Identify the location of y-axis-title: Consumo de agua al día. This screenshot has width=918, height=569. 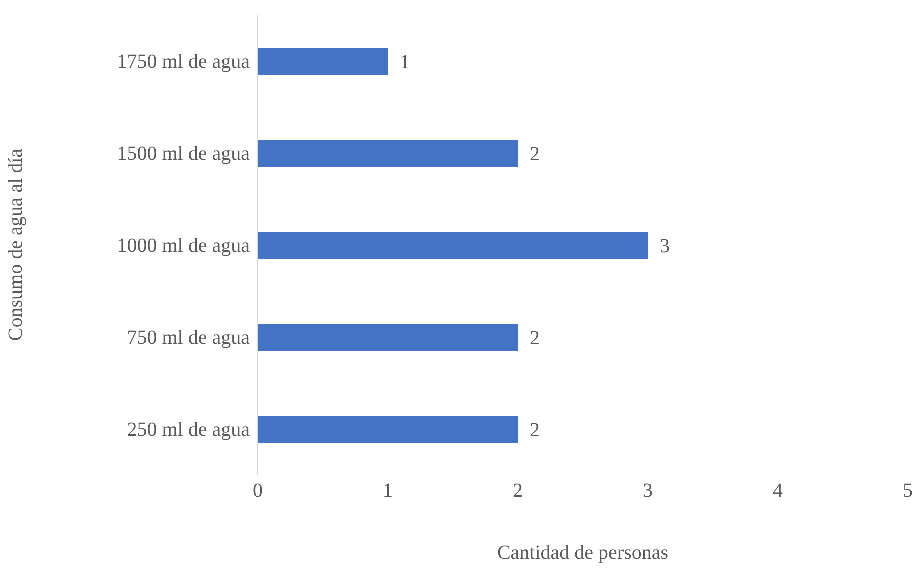
(16, 245).